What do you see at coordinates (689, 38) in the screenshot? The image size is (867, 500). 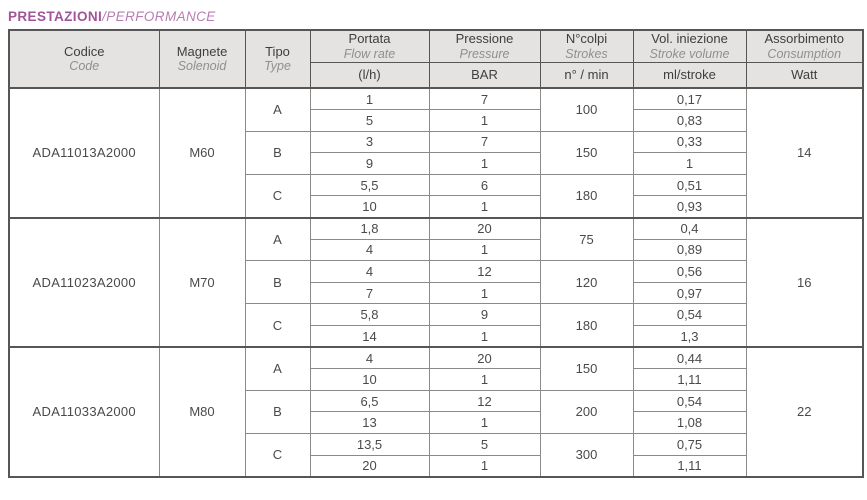 I see `header-iniezione-label: Vol. iniezione` at bounding box center [689, 38].